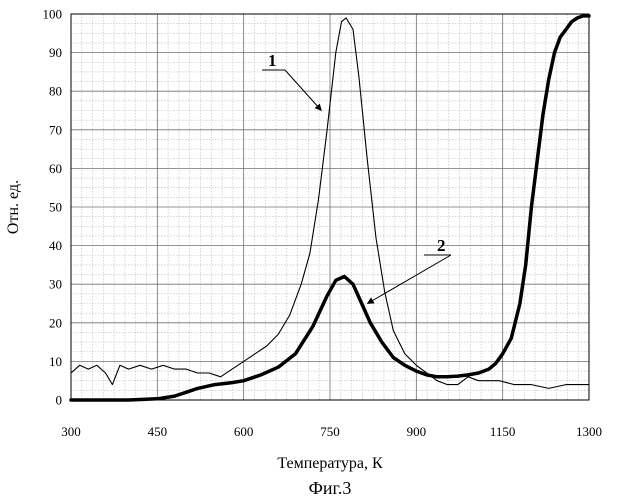 Image resolution: width=619 pixels, height=500 pixels. What do you see at coordinates (503, 431) in the screenshot?
I see `x-tick-label: 1150` at bounding box center [503, 431].